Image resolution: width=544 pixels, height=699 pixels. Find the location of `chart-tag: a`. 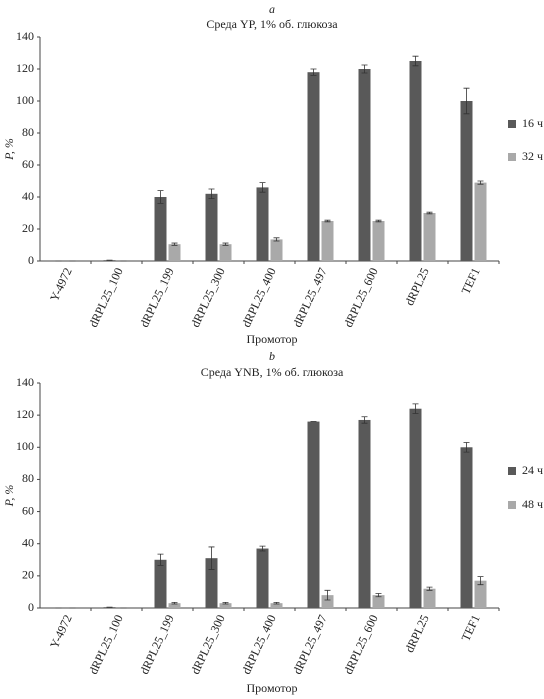

chart-tag: a is located at coordinates (272, 9).